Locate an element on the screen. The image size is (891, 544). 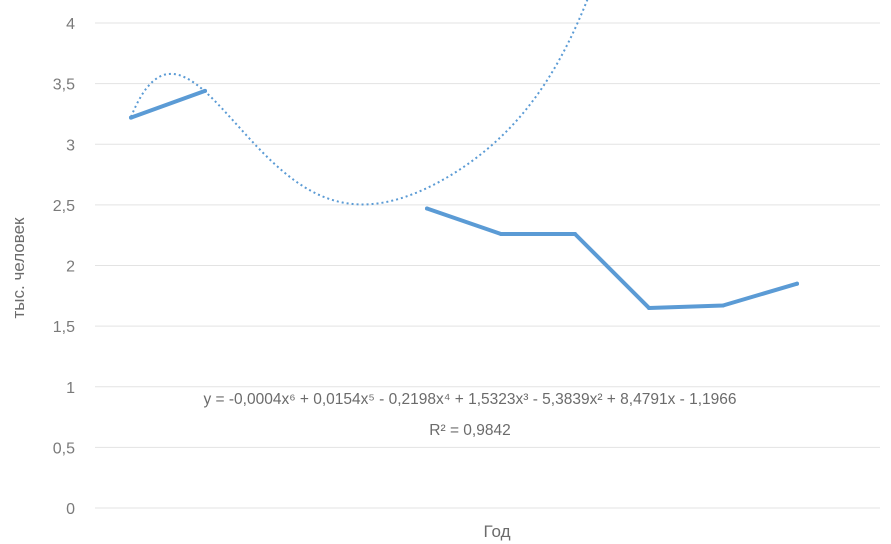
y-tick-label: 3 is located at coordinates (70, 145).